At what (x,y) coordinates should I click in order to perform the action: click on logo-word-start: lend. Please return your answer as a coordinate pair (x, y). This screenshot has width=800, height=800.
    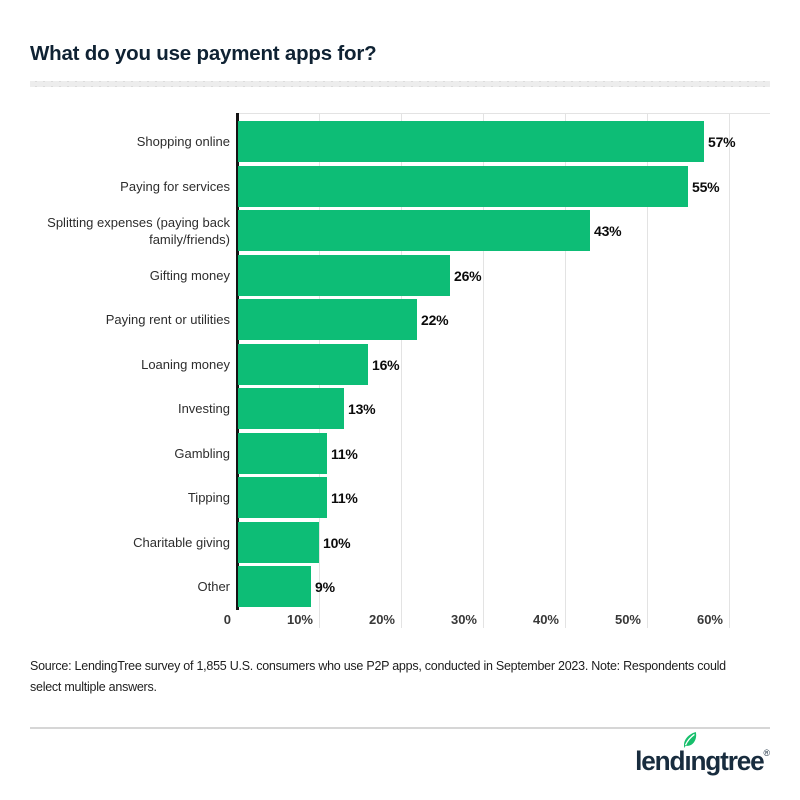
    Looking at the image, I should click on (660, 761).